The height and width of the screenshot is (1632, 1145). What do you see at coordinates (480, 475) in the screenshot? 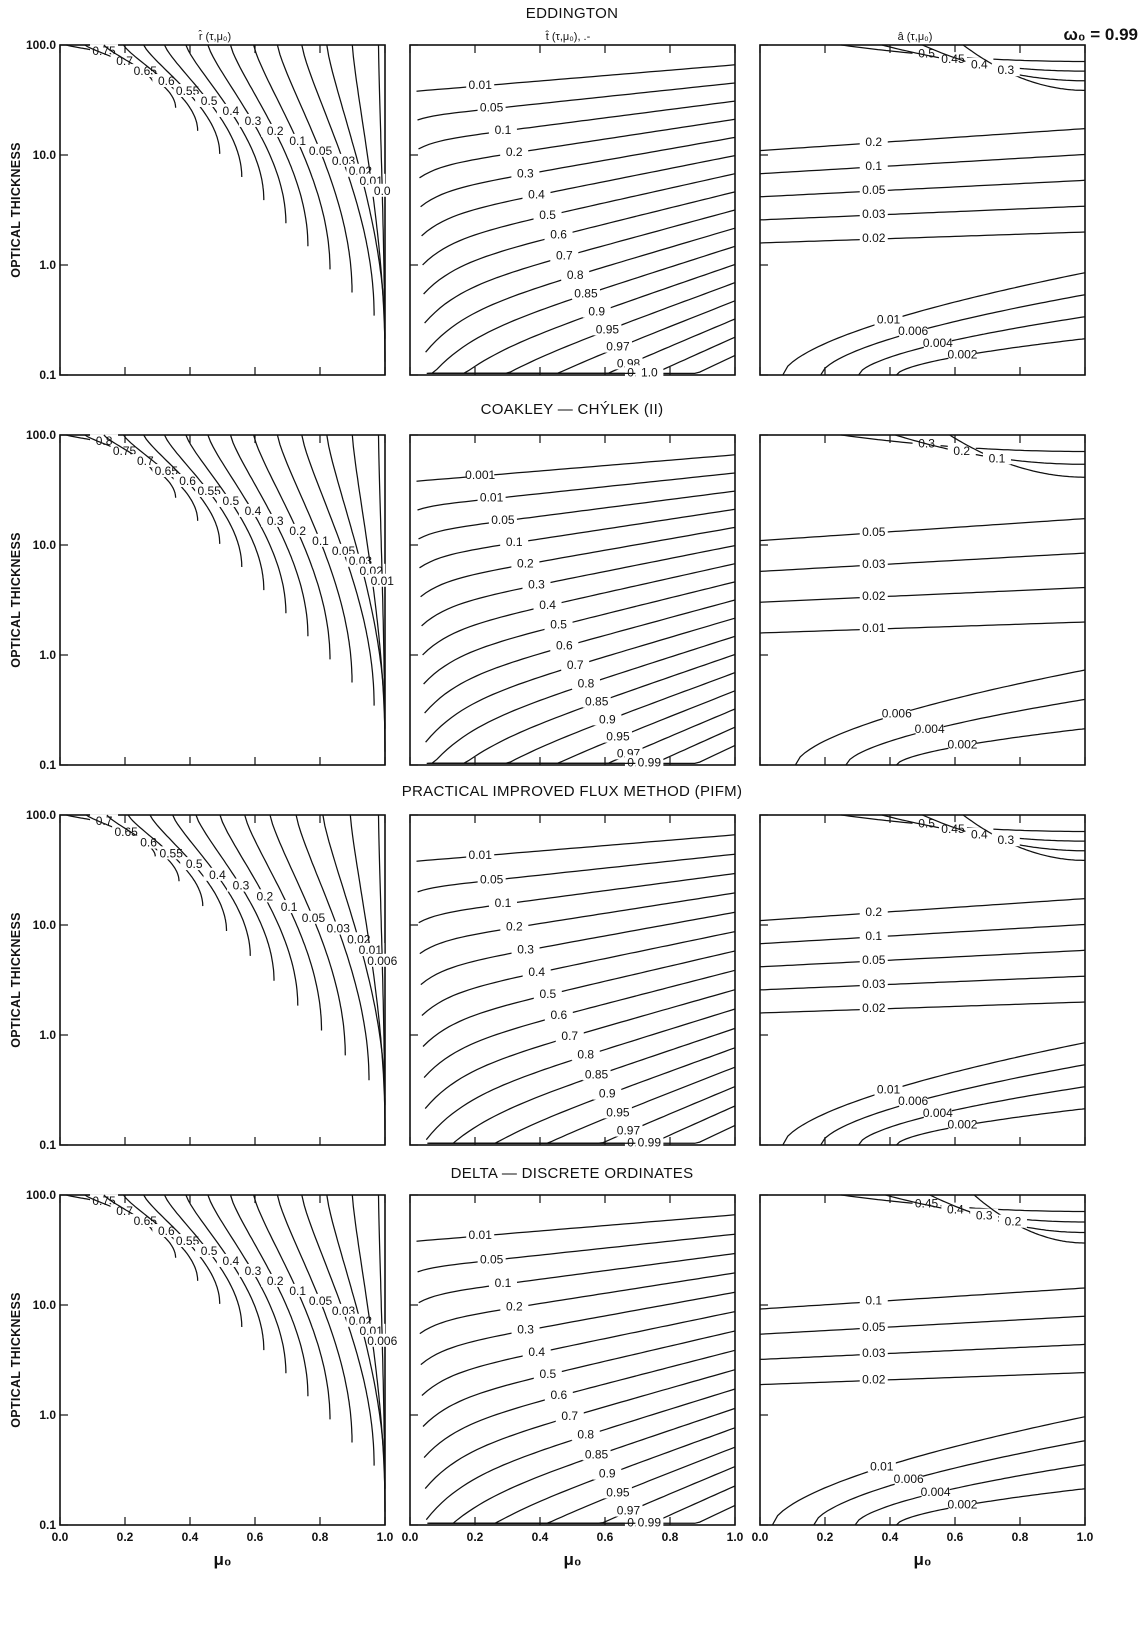
I see `contour-label: 0.001` at bounding box center [480, 475].